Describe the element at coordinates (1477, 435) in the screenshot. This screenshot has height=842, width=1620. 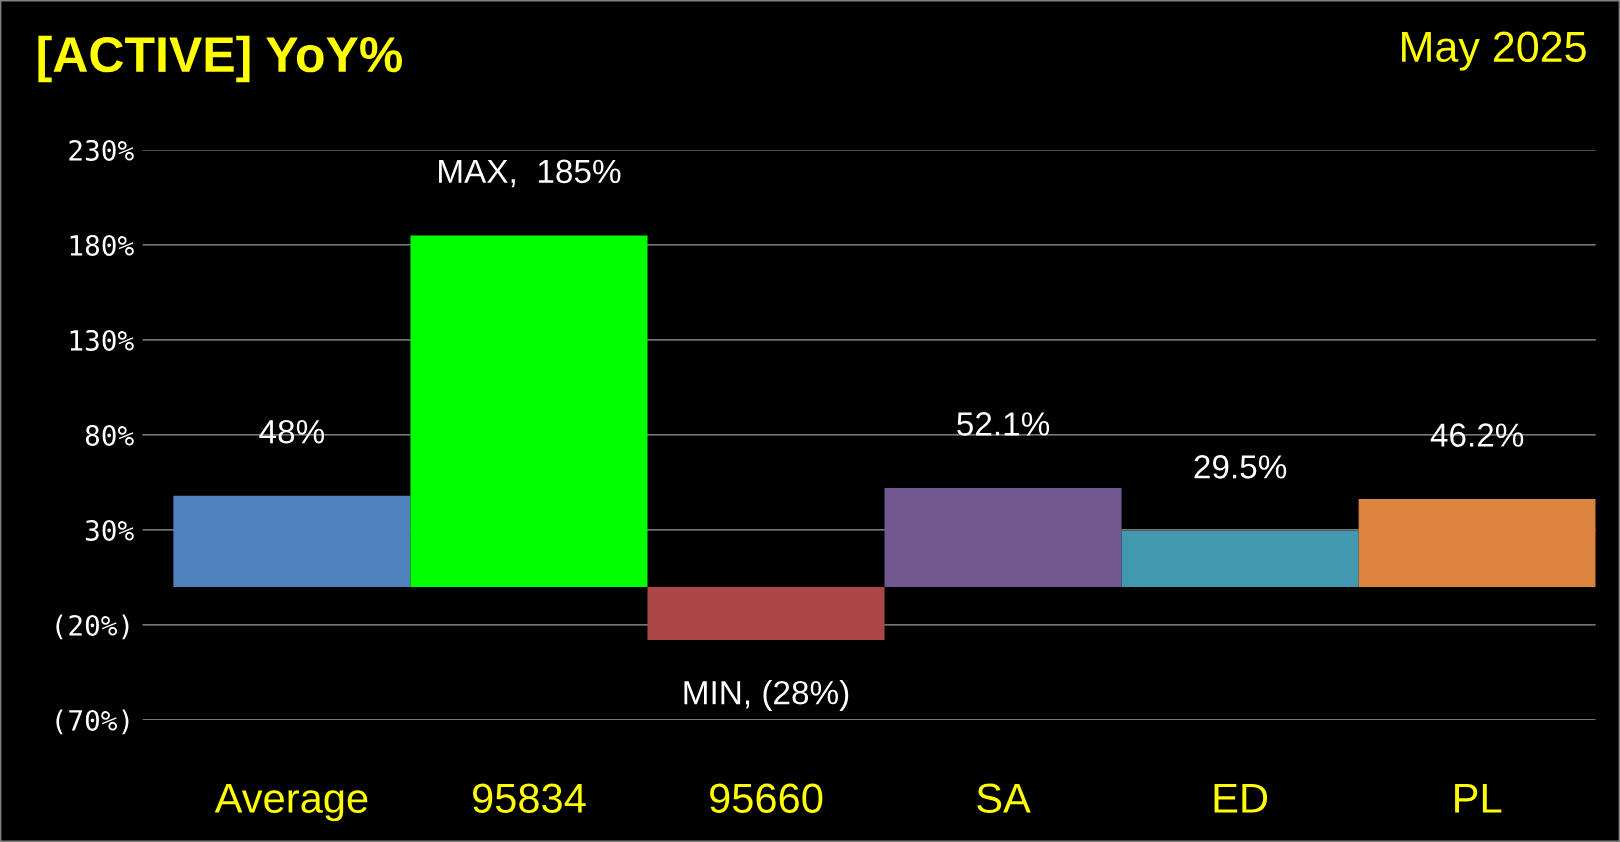
I see `data-label: 46.2%` at that location.